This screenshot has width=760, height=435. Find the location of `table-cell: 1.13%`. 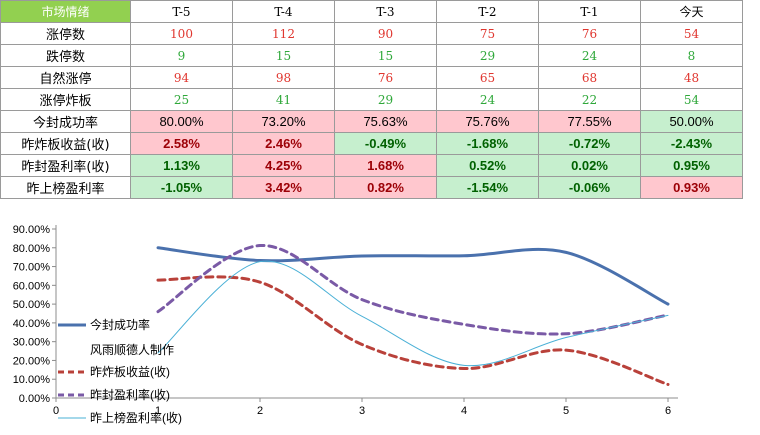

table-cell: 1.13% is located at coordinates (181, 165).